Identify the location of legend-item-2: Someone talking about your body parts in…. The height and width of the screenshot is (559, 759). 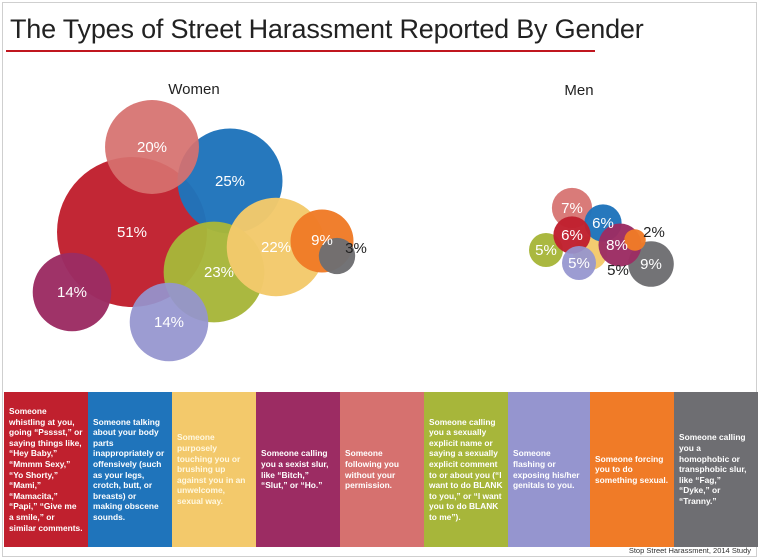
(130, 469).